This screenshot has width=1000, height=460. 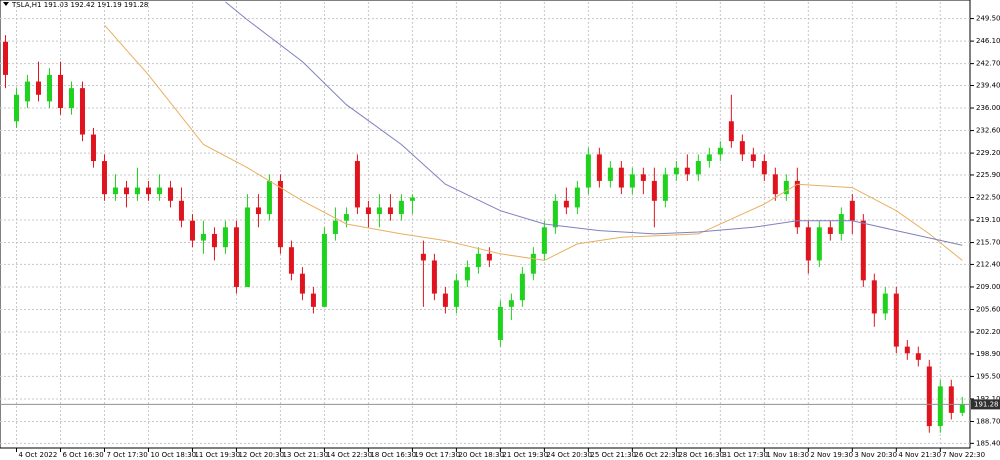 I want to click on x-tick-label: 3 Nov 20:30, so click(x=875, y=455).